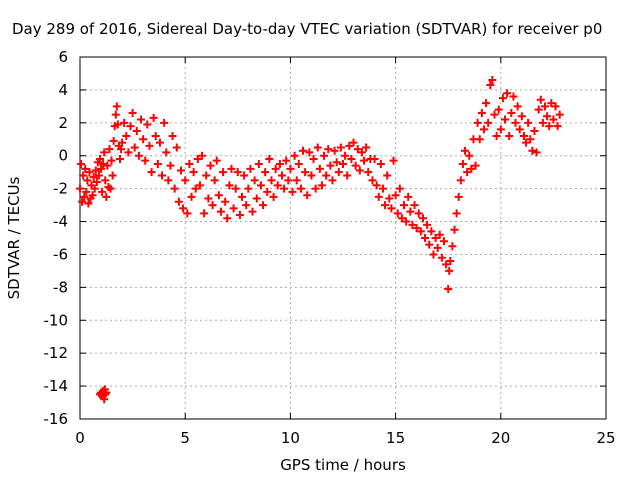 Image resolution: width=640 pixels, height=480 pixels. I want to click on x-tick-label: 15, so click(395, 438).